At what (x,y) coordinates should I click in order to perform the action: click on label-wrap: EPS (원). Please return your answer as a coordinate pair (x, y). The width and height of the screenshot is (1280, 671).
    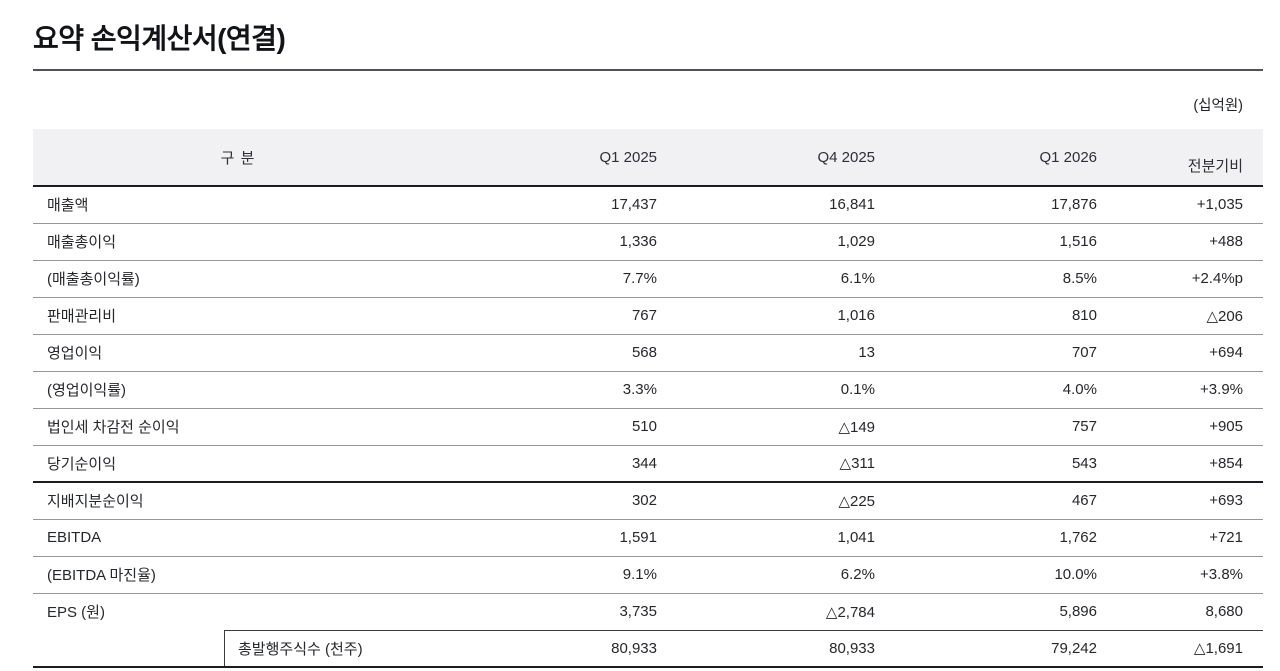
    Looking at the image, I should click on (245, 612).